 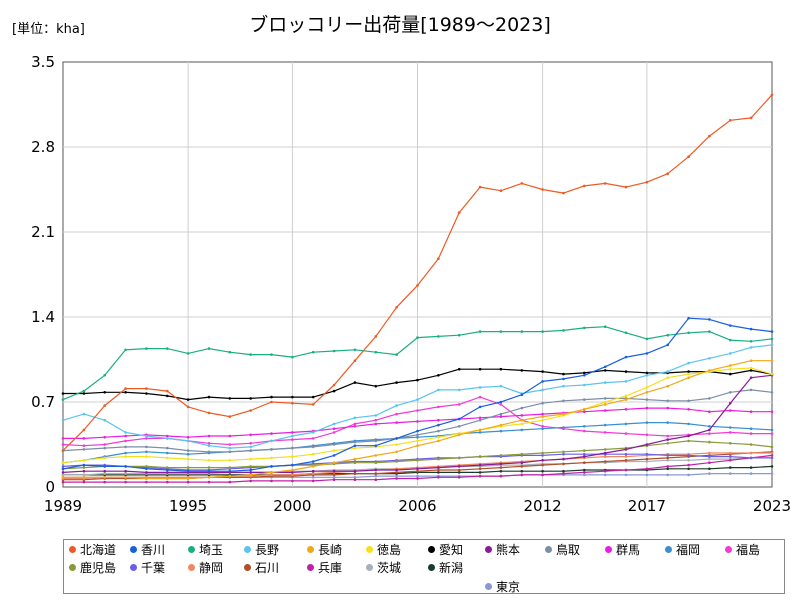 What do you see at coordinates (542, 455) in the screenshot?
I see `data-point-千葉` at bounding box center [542, 455].